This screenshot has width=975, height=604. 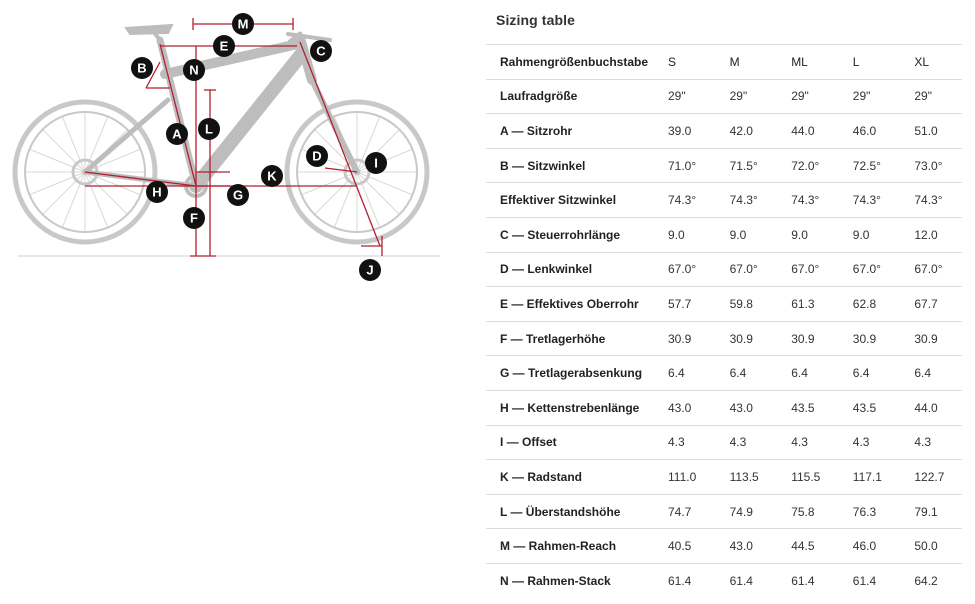 What do you see at coordinates (724, 165) in the screenshot?
I see `table-row: B — Sitzwinkel 71.0° 71.5° 72.0° 72.5° 73.0°` at bounding box center [724, 165].